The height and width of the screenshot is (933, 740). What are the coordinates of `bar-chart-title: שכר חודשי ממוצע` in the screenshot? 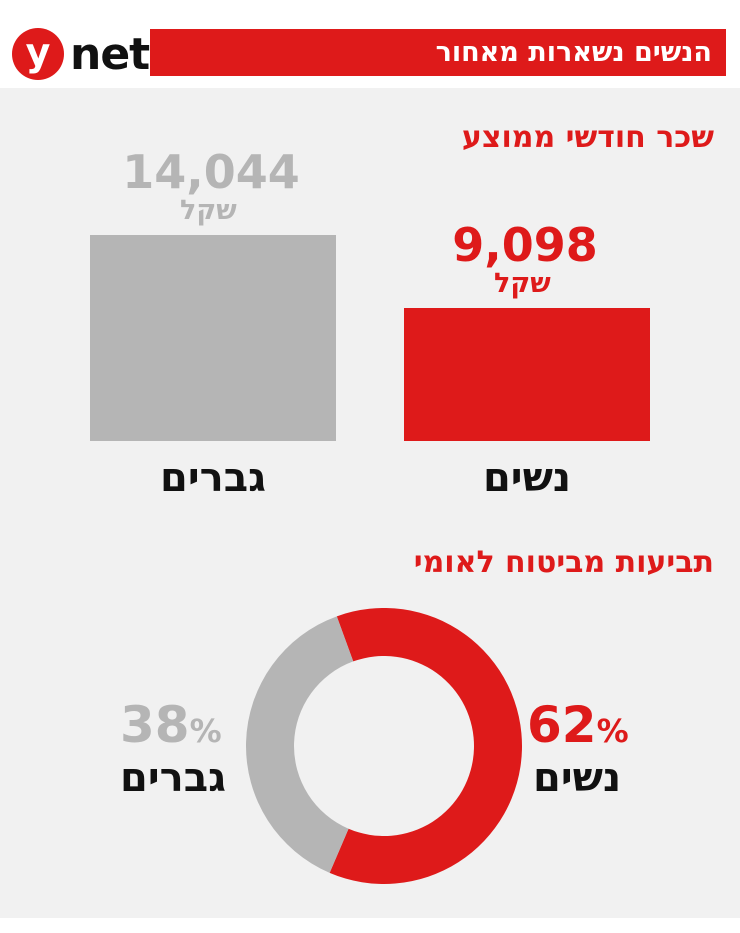 It's located at (587, 137).